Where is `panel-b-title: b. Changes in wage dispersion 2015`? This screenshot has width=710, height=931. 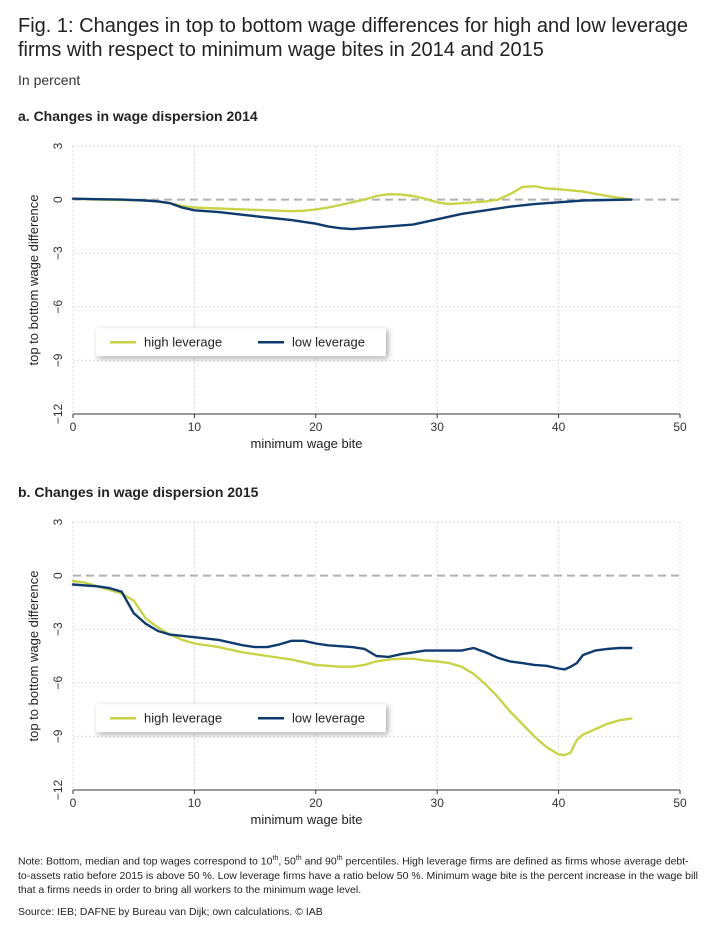
panel-b-title: b. Changes in wage dispersion 2015 is located at coordinates (138, 492).